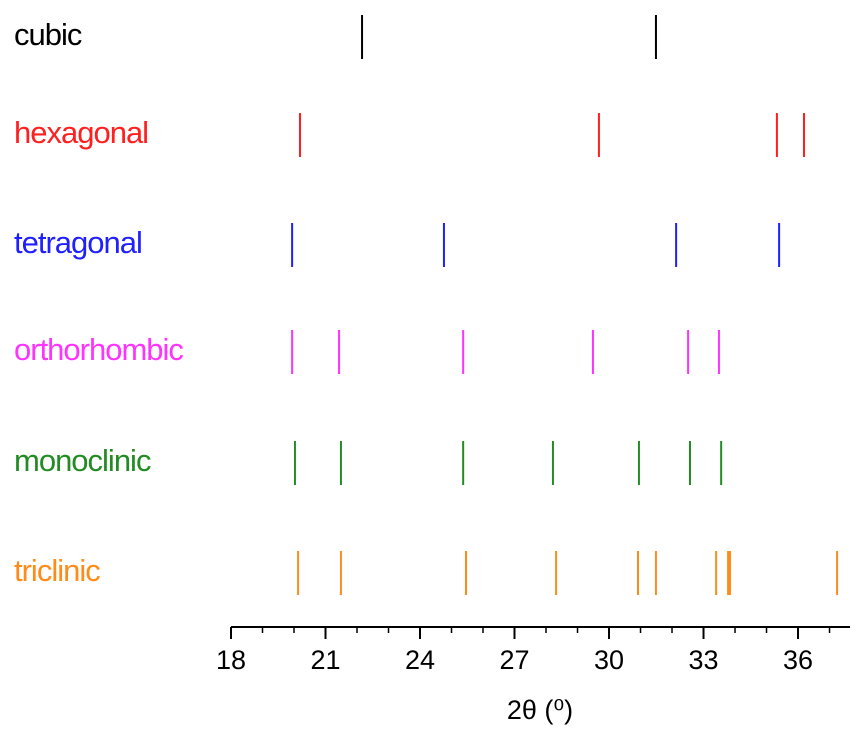 The image size is (854, 738). Describe the element at coordinates (48, 34) in the screenshot. I see `row-label: cubic` at that location.